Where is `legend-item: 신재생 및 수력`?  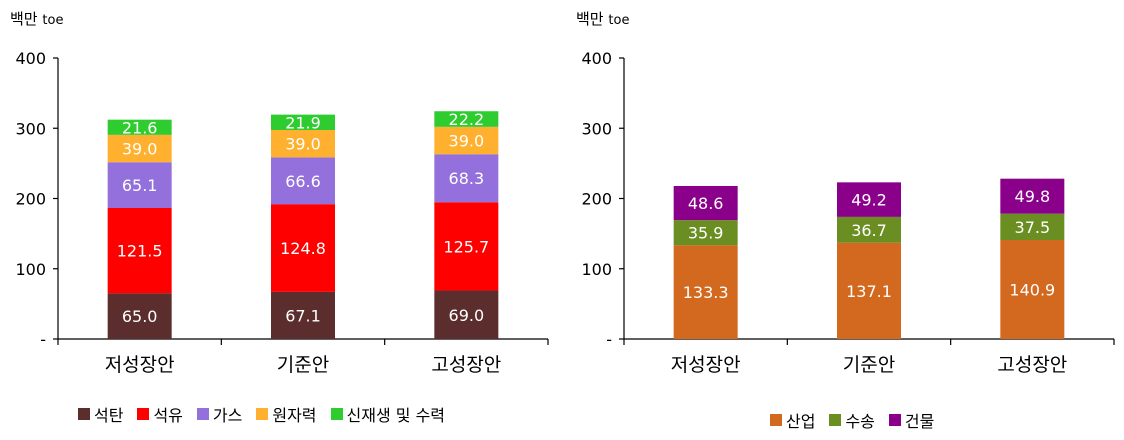
legend-item: 신재생 및 수력 is located at coordinates (388, 414).